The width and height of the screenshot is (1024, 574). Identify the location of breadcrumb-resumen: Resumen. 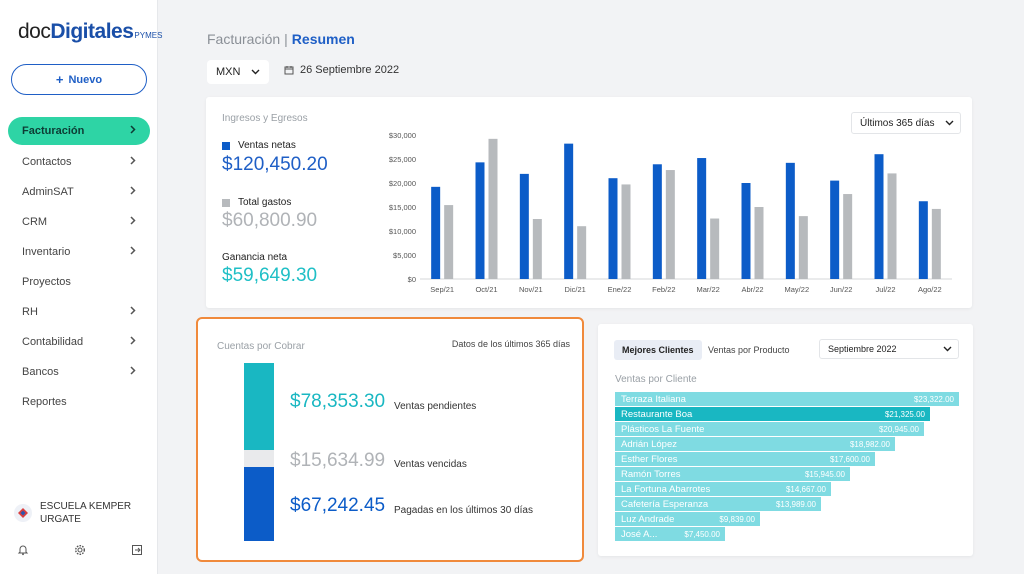
(323, 39).